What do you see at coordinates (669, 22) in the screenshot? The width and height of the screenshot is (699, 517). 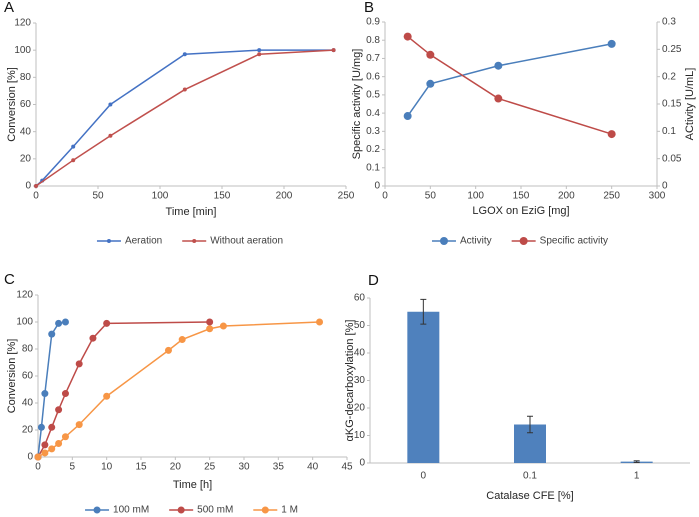 I see `y2-tick-label: 0.3` at bounding box center [669, 22].